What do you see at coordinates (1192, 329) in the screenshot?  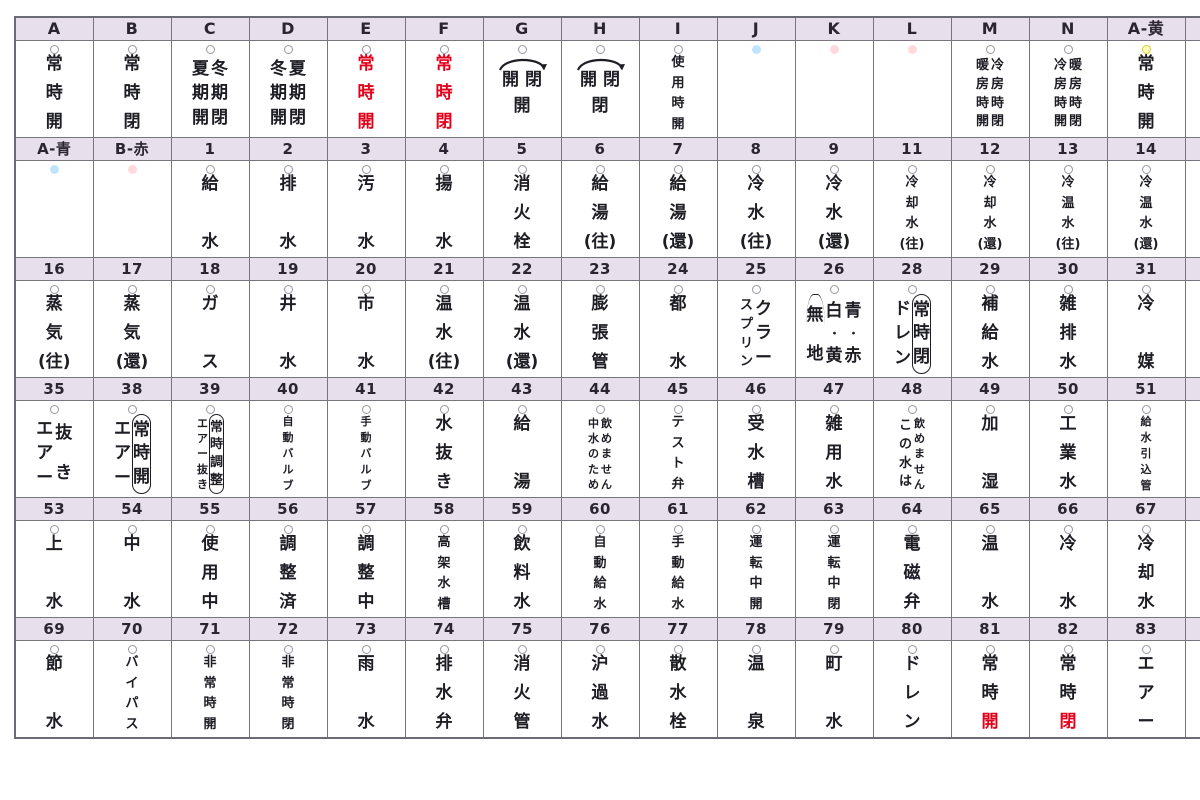 I see `tag-cell: 蒸気` at bounding box center [1192, 329].